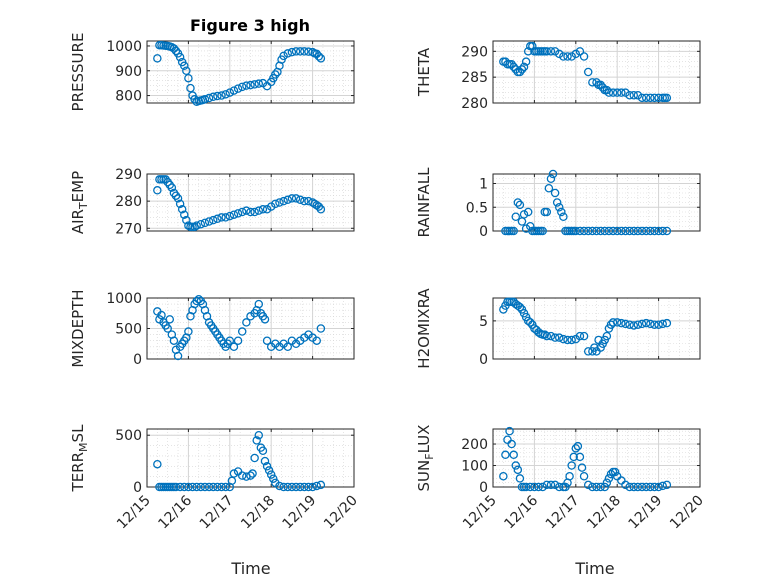  Describe the element at coordinates (250, 72) in the screenshot. I see `axes-box` at that location.